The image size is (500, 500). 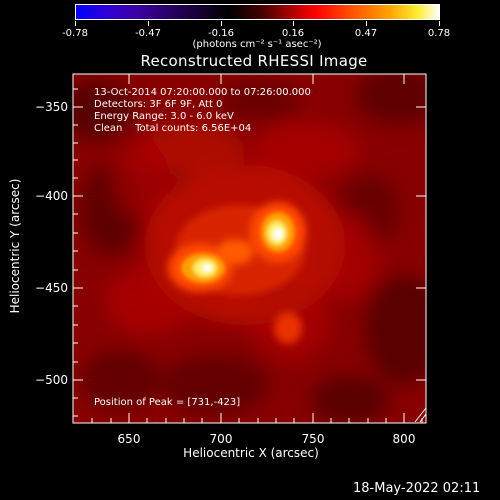 I want to click on colorbar-tick-label: 0.47, so click(x=366, y=33).